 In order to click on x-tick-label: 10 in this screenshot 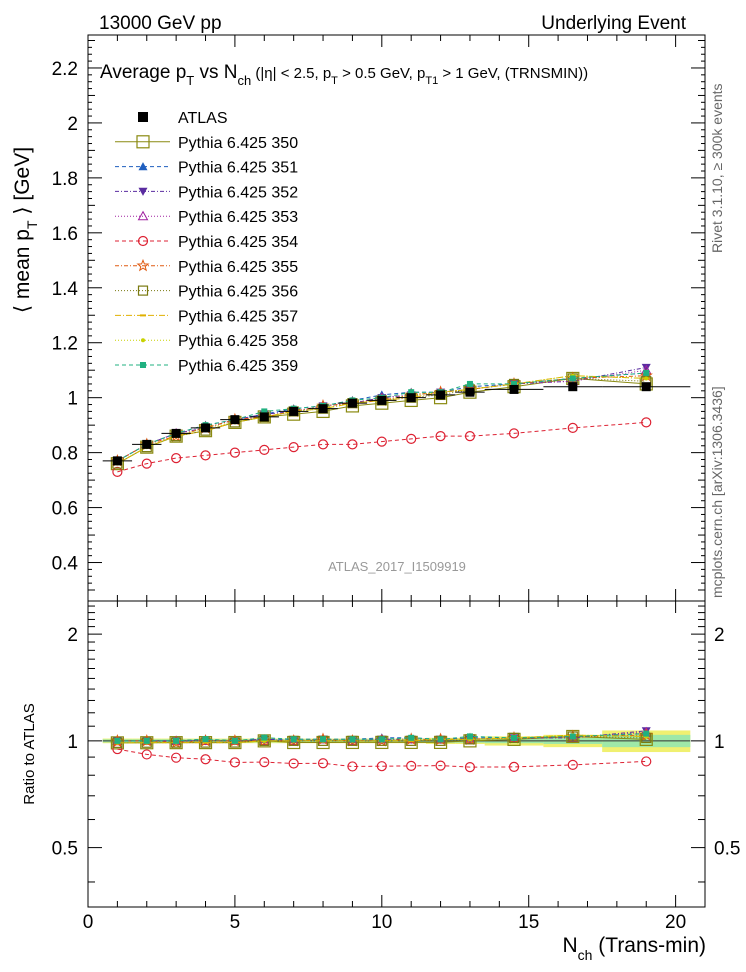, I will do `click(381, 922)`.